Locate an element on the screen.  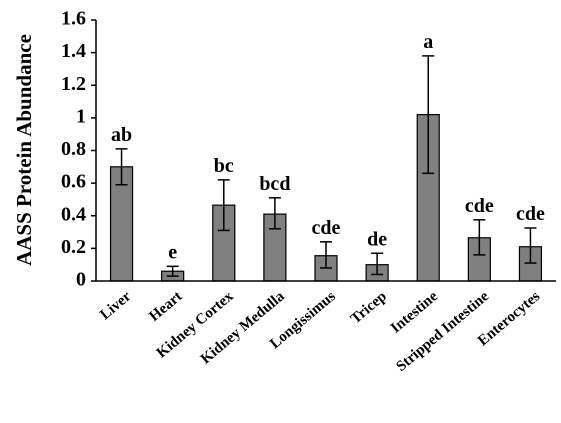
significance-label: bc is located at coordinates (224, 166).